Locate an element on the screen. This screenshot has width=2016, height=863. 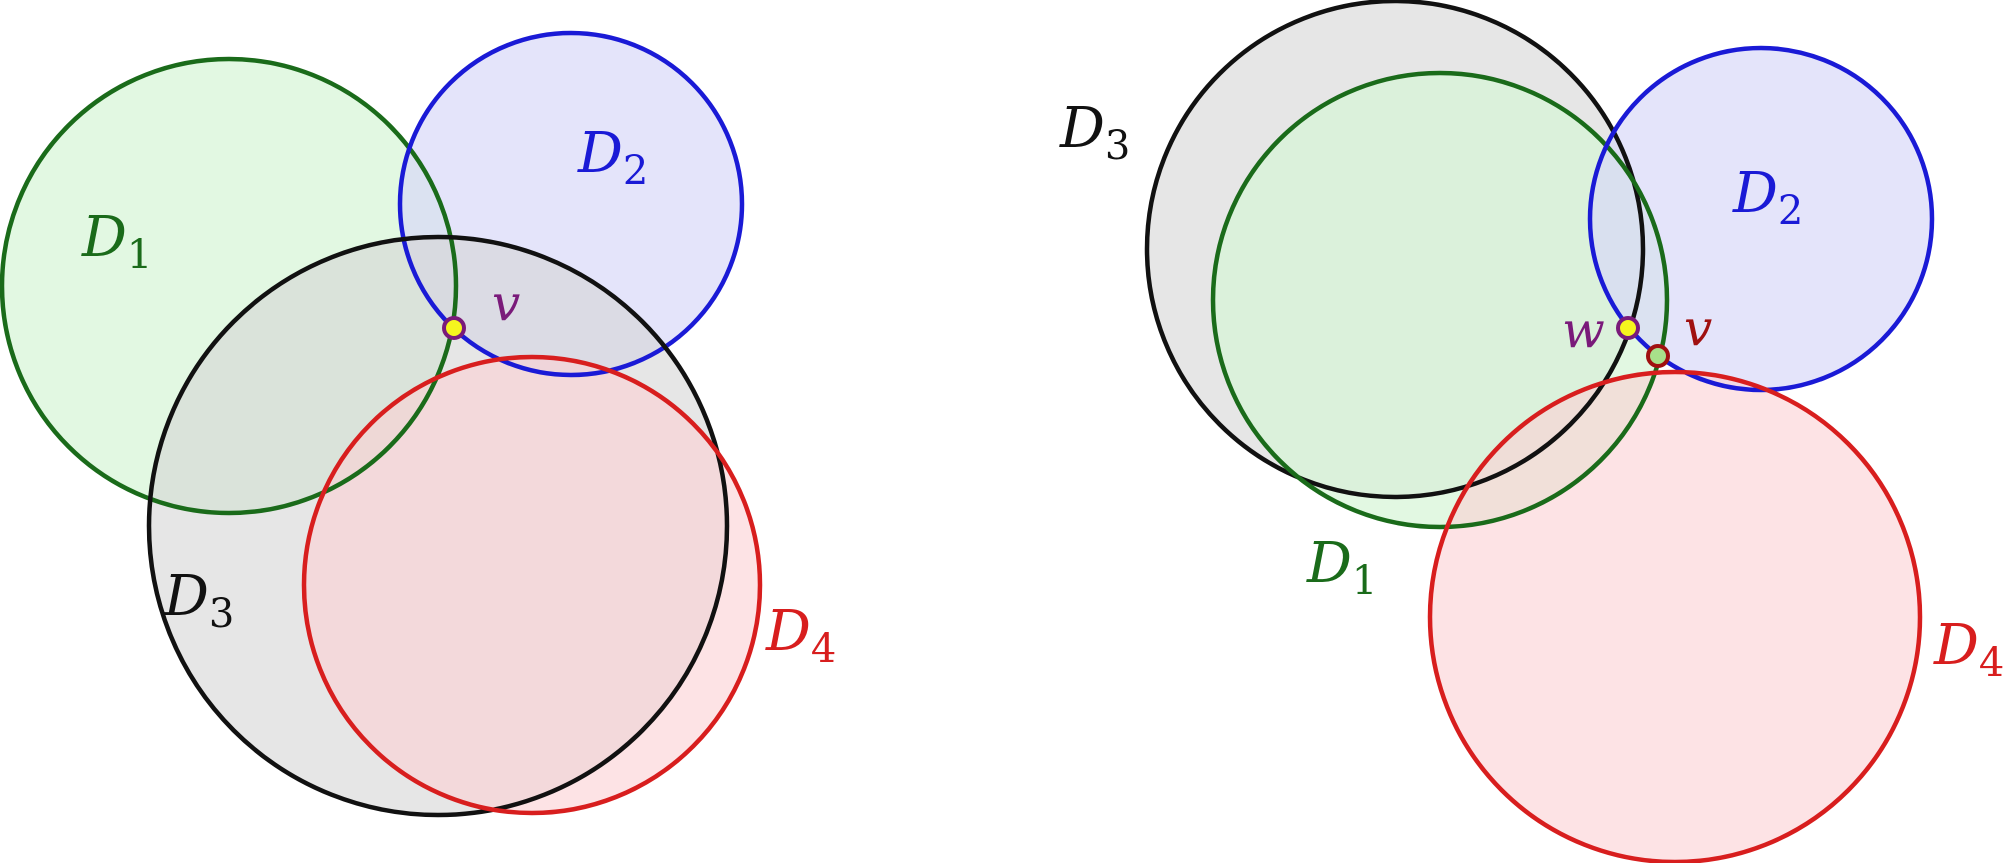
right-label-v: v is located at coordinates (1698, 328).